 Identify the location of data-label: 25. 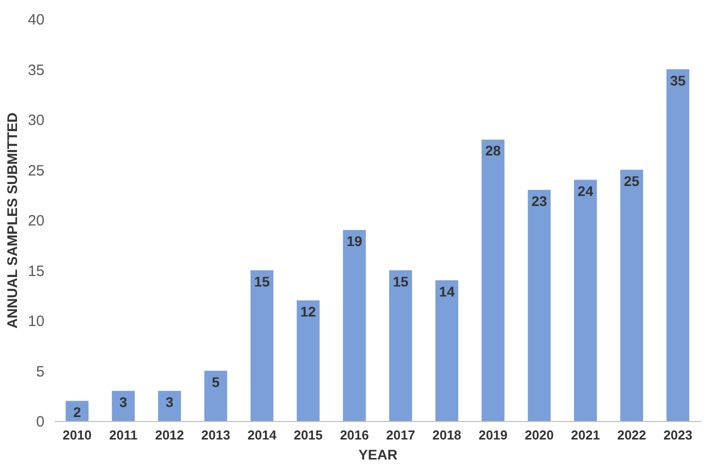
(632, 180).